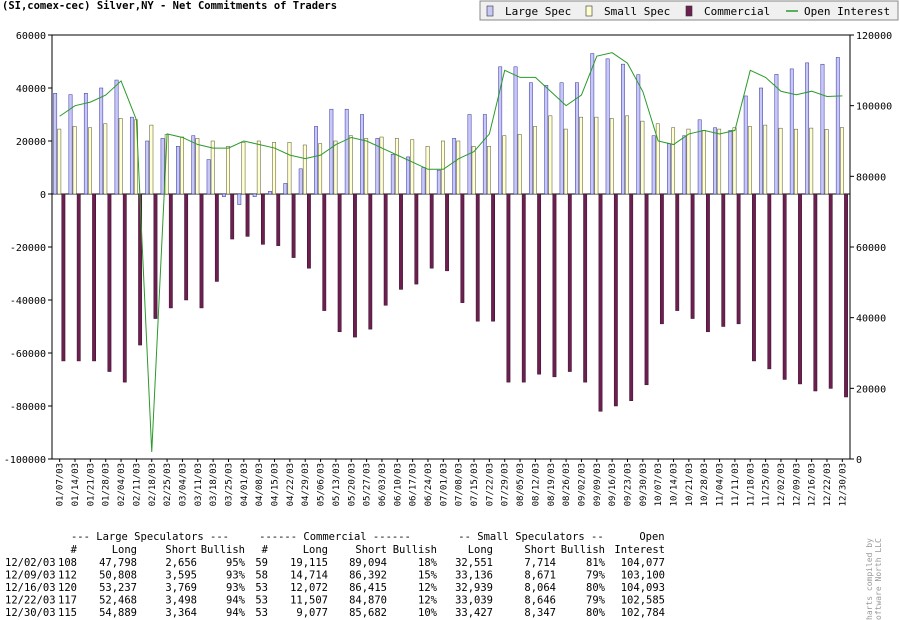 Image resolution: width=900 pixels, height=620 pixels. I want to click on x-tick-label: 03/25/03, so click(229, 484).